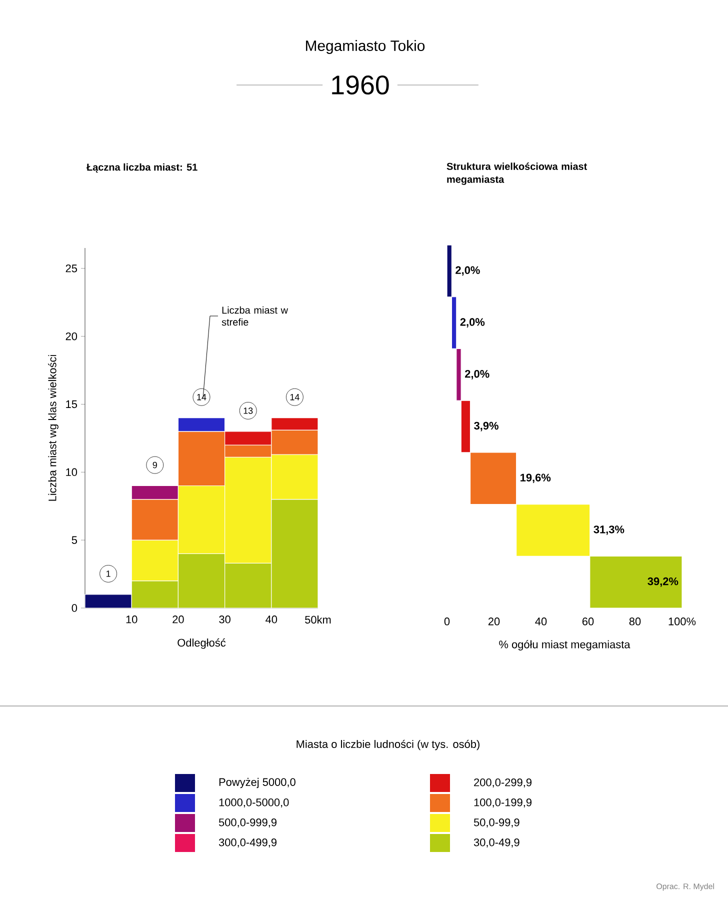 This screenshot has height=905, width=728. Describe the element at coordinates (248, 411) in the screenshot. I see `total-label: 13` at that location.